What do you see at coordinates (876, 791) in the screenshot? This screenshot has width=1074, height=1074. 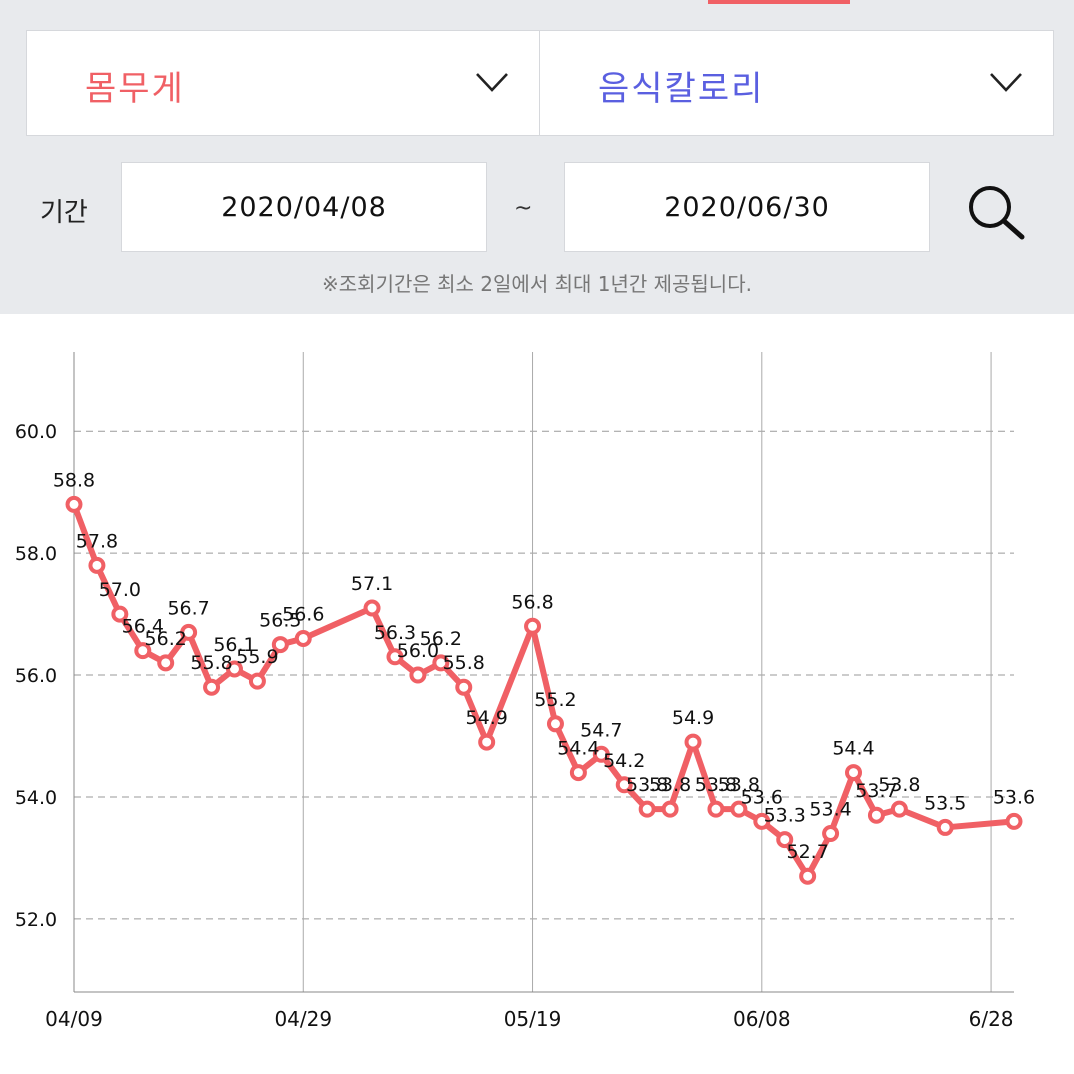 I see `data-label: 53.7` at bounding box center [876, 791].